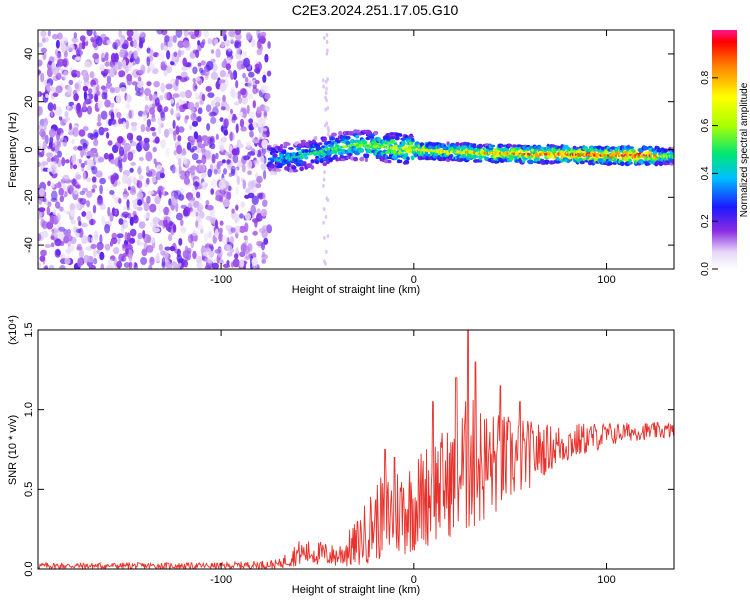 The height and width of the screenshot is (605, 750). What do you see at coordinates (744, 149) in the screenshot?
I see `colorbar-label: Normalized spectral amplitude` at bounding box center [744, 149].